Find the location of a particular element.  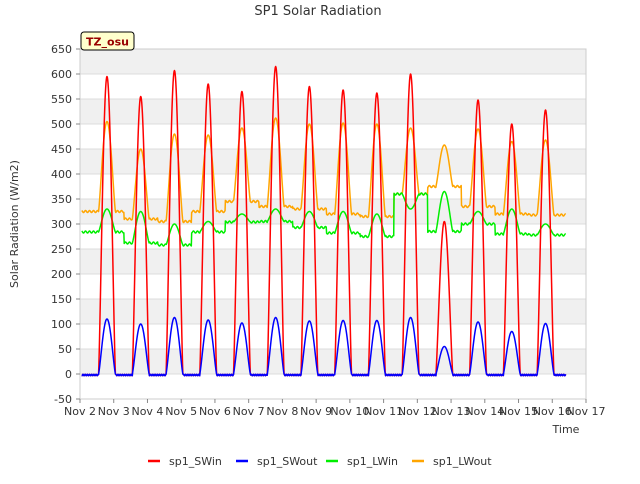

chart-title: SP1 Solar Radiation is located at coordinates (317, 11).